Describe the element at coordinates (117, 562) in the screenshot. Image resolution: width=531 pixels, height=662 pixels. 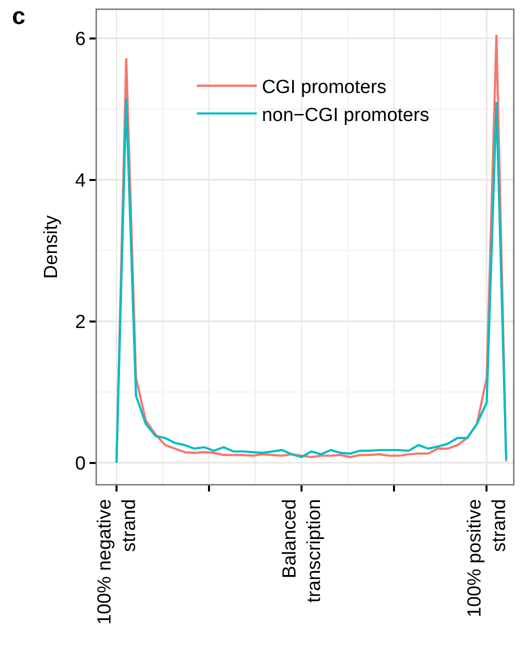
I see `x-tick-label: 100% negative strand` at that location.